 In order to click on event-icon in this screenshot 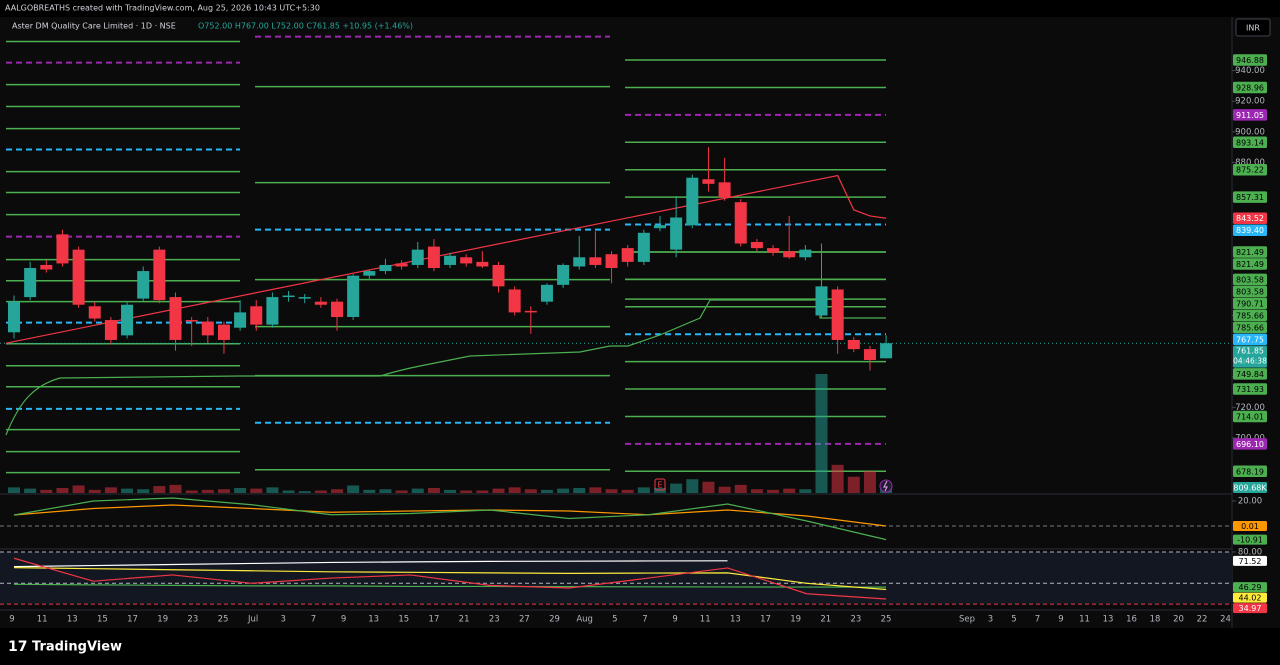, I will do `click(886, 486)`.